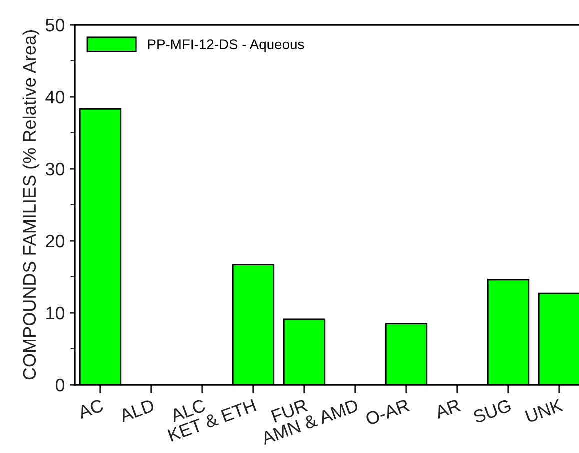 The width and height of the screenshot is (579, 453). What do you see at coordinates (226, 46) in the screenshot?
I see `legend-label: PP-MFI-12-DS - Aqueous` at bounding box center [226, 46].